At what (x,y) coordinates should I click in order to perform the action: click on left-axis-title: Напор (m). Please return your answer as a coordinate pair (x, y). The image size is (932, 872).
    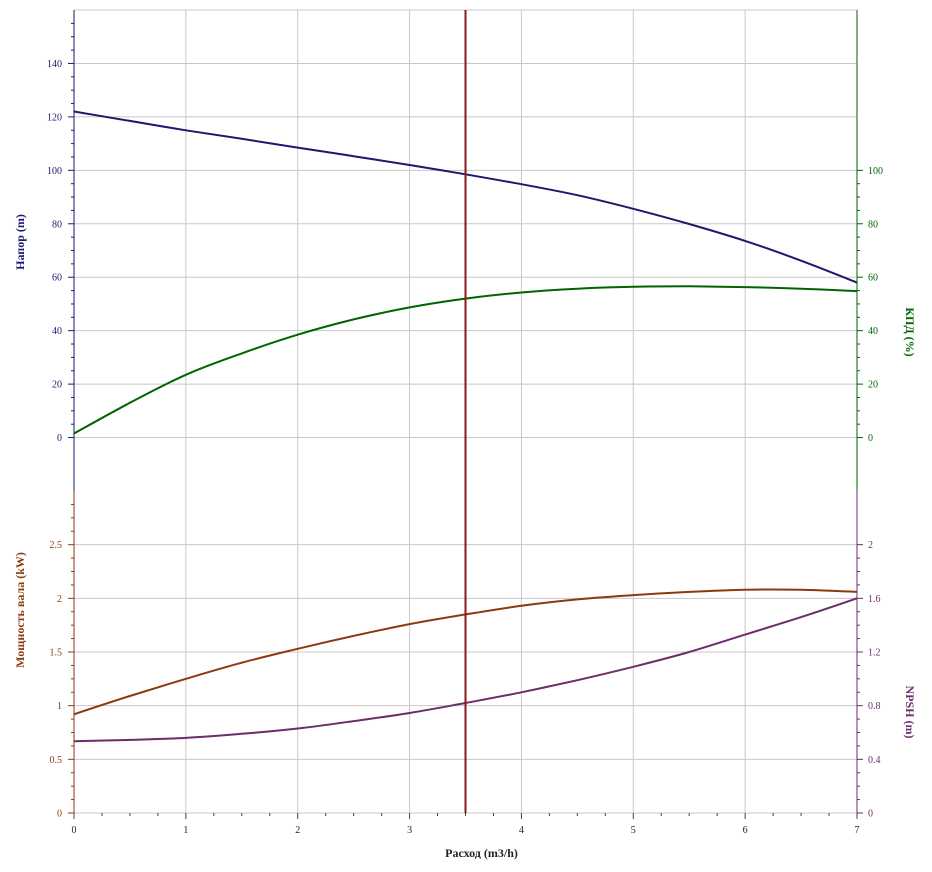
    Looking at the image, I should click on (20, 242).